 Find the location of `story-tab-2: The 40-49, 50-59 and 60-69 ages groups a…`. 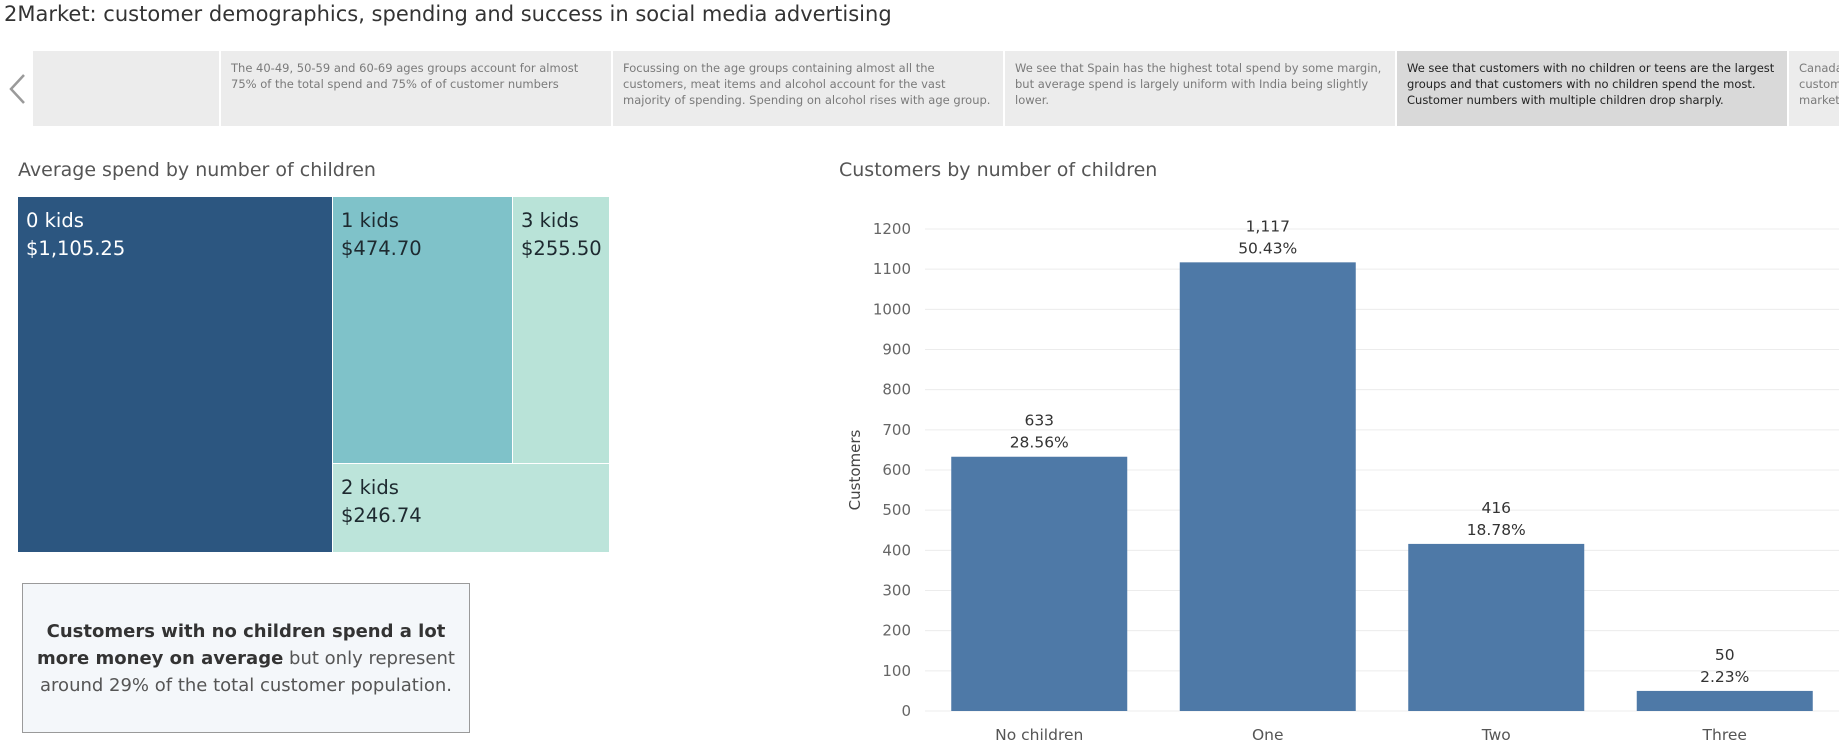

story-tab-2: The 40-49, 50-59 and 60-69 ages groups a… is located at coordinates (415, 88).